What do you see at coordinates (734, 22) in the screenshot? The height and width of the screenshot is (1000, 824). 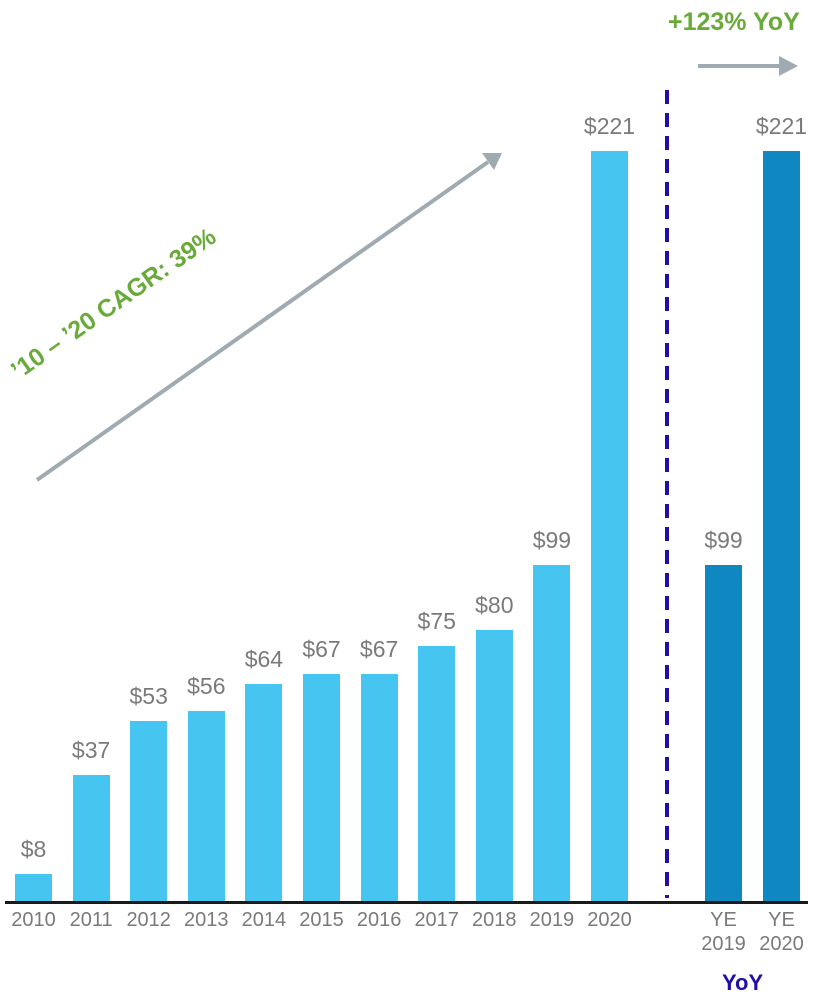 I see `yoy-growth-annotation: +123% YoY` at bounding box center [734, 22].